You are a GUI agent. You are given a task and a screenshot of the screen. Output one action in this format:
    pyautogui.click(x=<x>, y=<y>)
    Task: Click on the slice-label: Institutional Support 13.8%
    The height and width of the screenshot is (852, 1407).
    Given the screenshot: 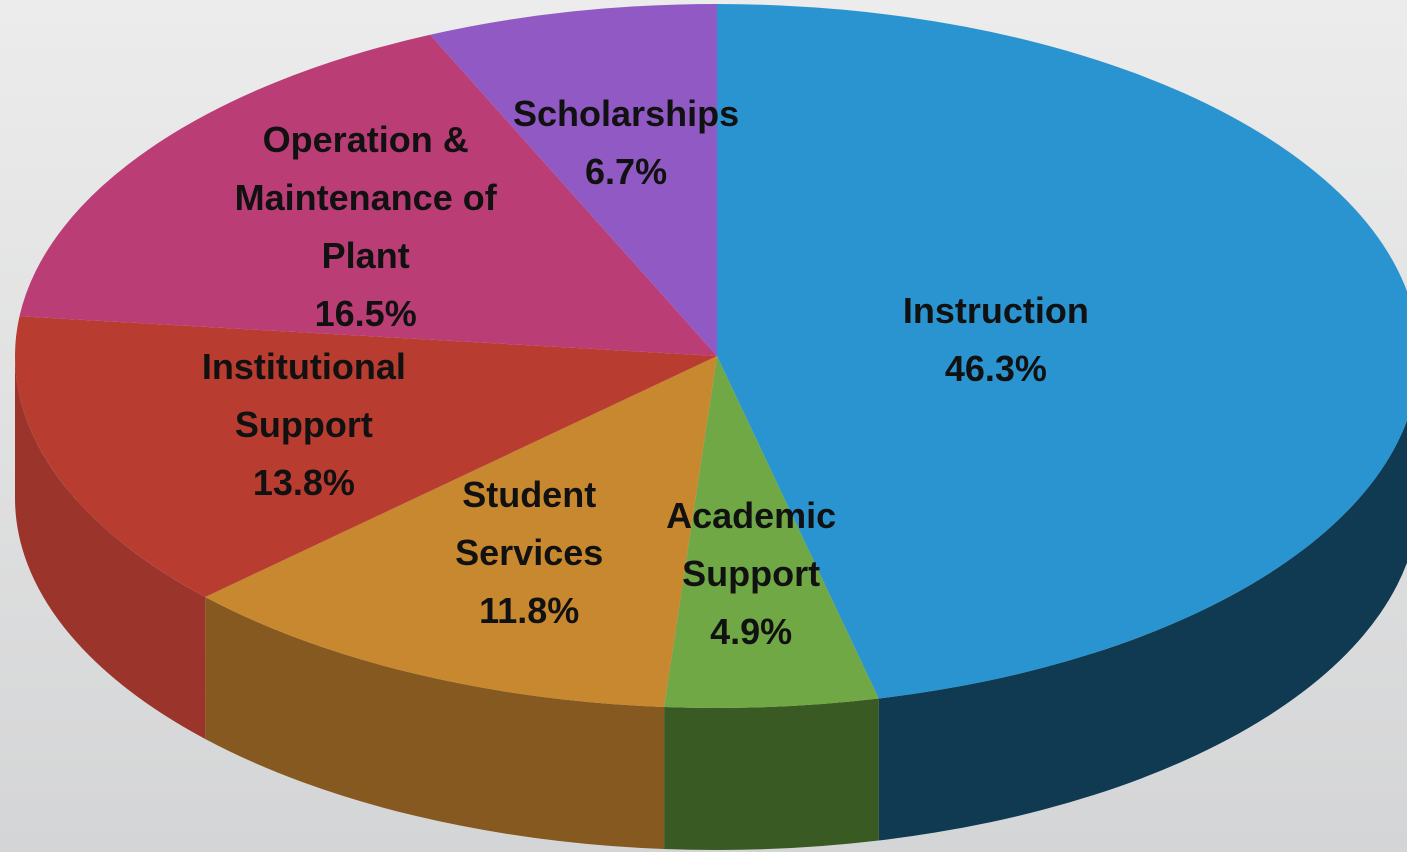 What is the action you would take?
    pyautogui.click(x=304, y=425)
    